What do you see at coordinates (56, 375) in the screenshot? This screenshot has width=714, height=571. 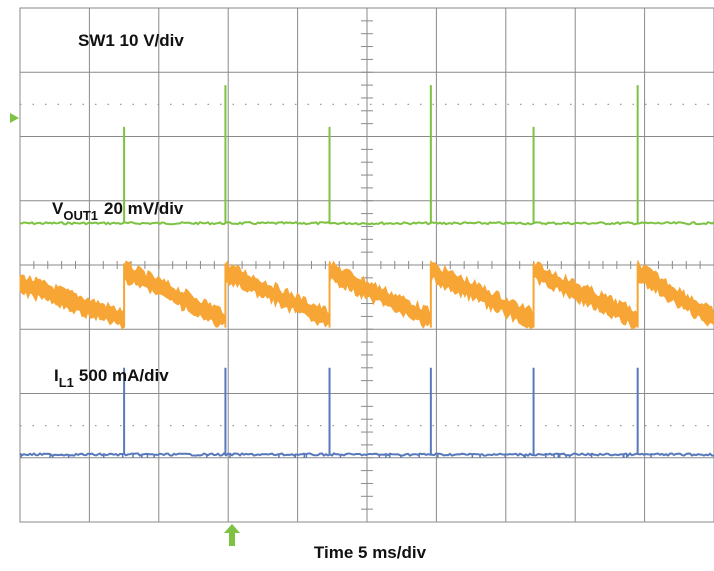 I see `il1-label-main: I` at bounding box center [56, 375].